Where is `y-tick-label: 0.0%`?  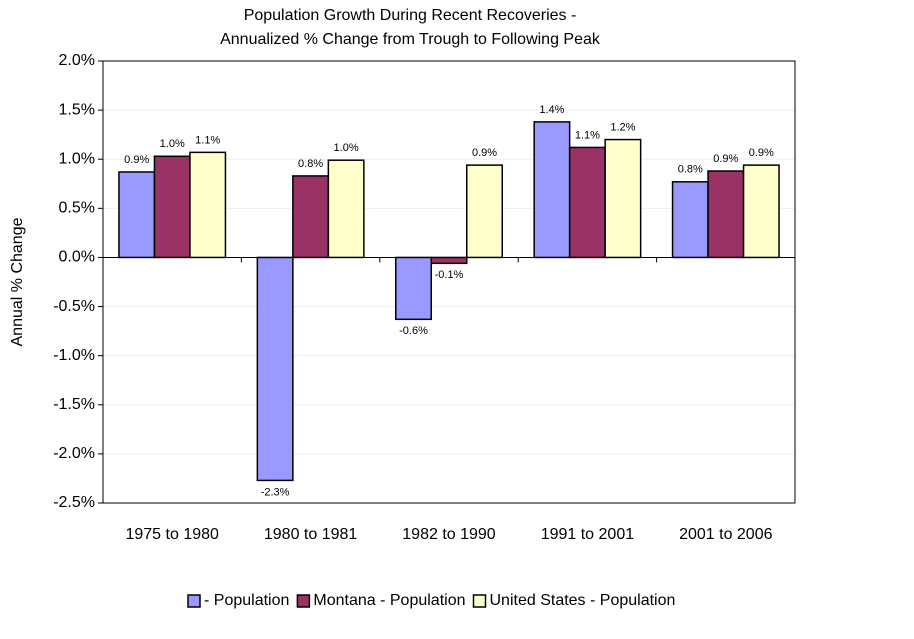 y-tick-label: 0.0% is located at coordinates (77, 257).